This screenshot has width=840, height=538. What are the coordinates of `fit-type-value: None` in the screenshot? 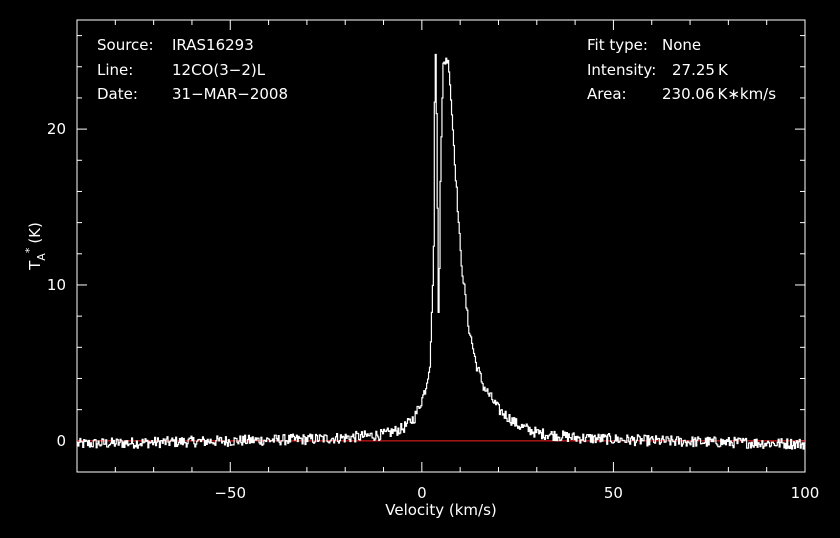 It's located at (681, 45).